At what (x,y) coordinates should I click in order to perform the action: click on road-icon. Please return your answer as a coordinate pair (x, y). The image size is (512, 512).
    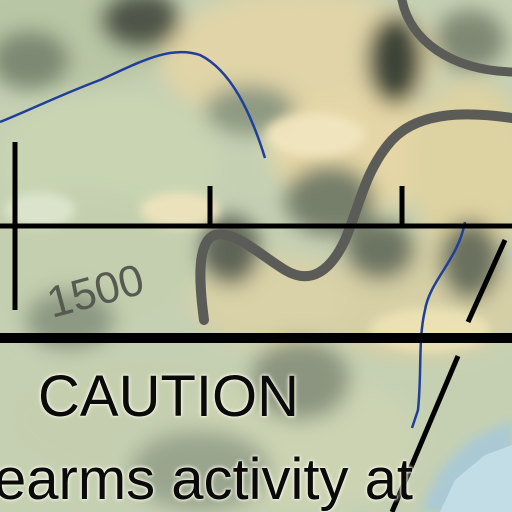
    Looking at the image, I should click on (454, 38).